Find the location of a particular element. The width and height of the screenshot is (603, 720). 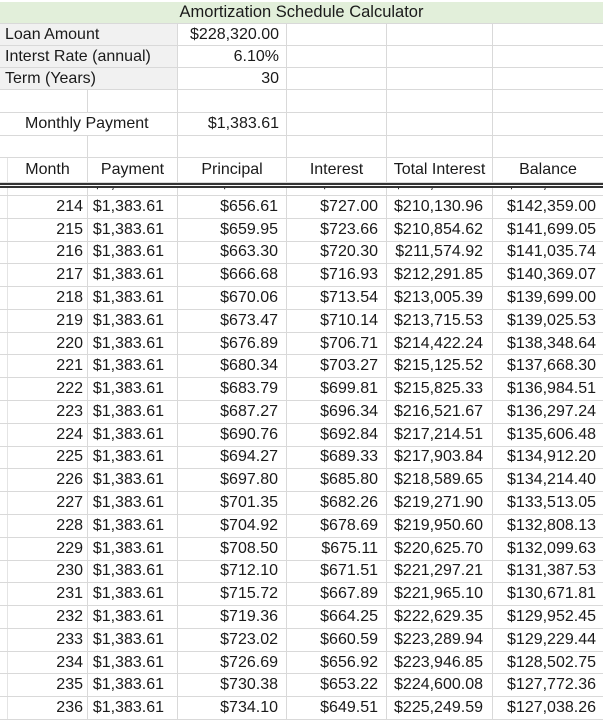

cell-month: 223 is located at coordinates (48, 412).